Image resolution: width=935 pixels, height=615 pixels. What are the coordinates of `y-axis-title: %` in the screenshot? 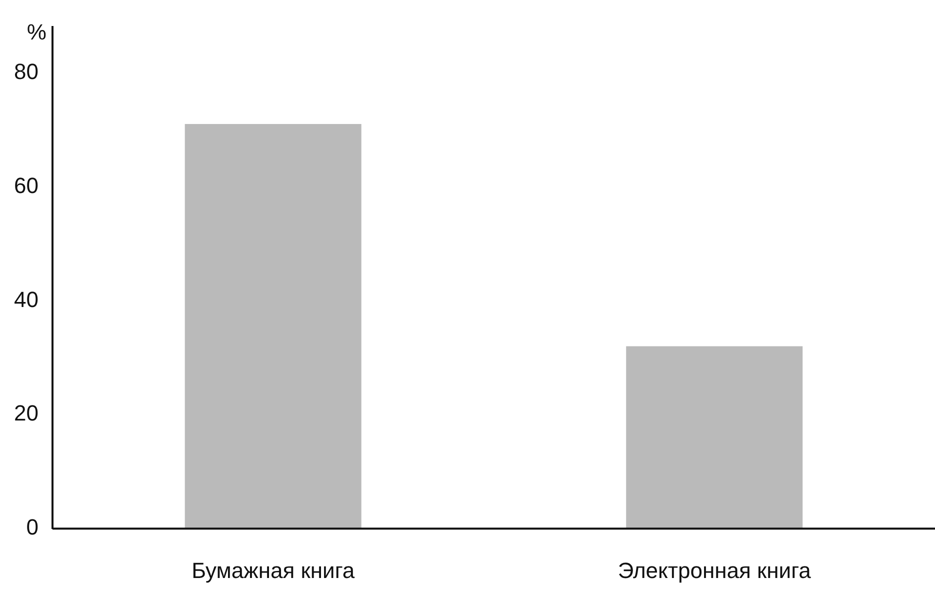 It's located at (36, 31).